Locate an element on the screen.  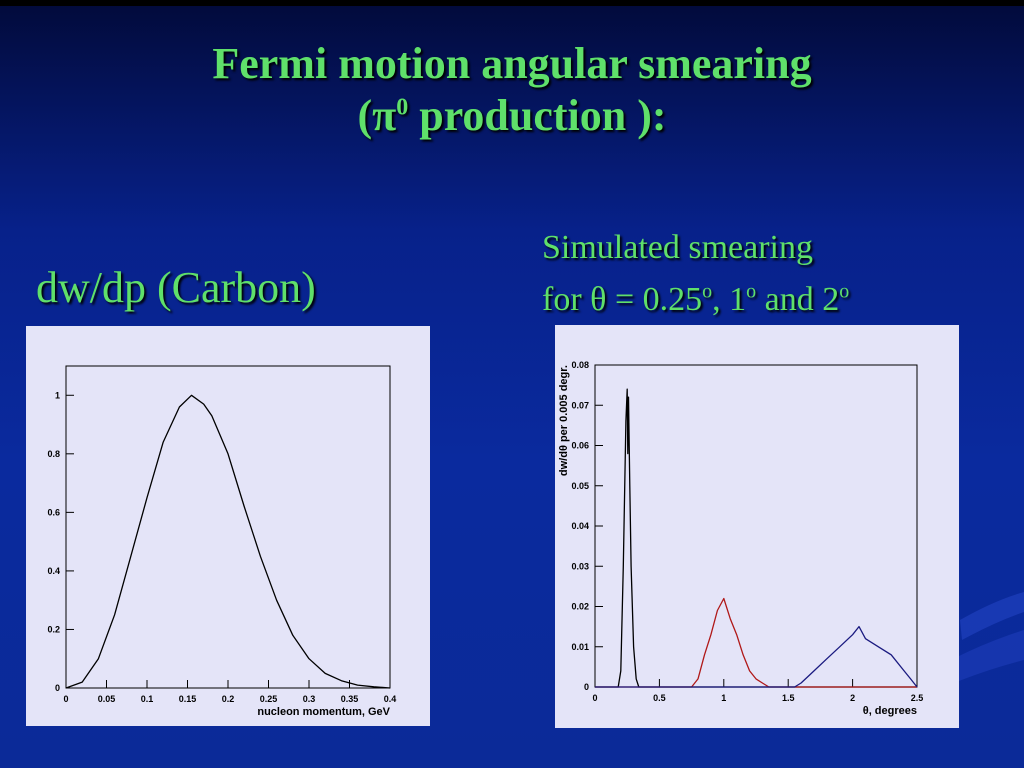
x-tick-label: 0.5 is located at coordinates (659, 698).